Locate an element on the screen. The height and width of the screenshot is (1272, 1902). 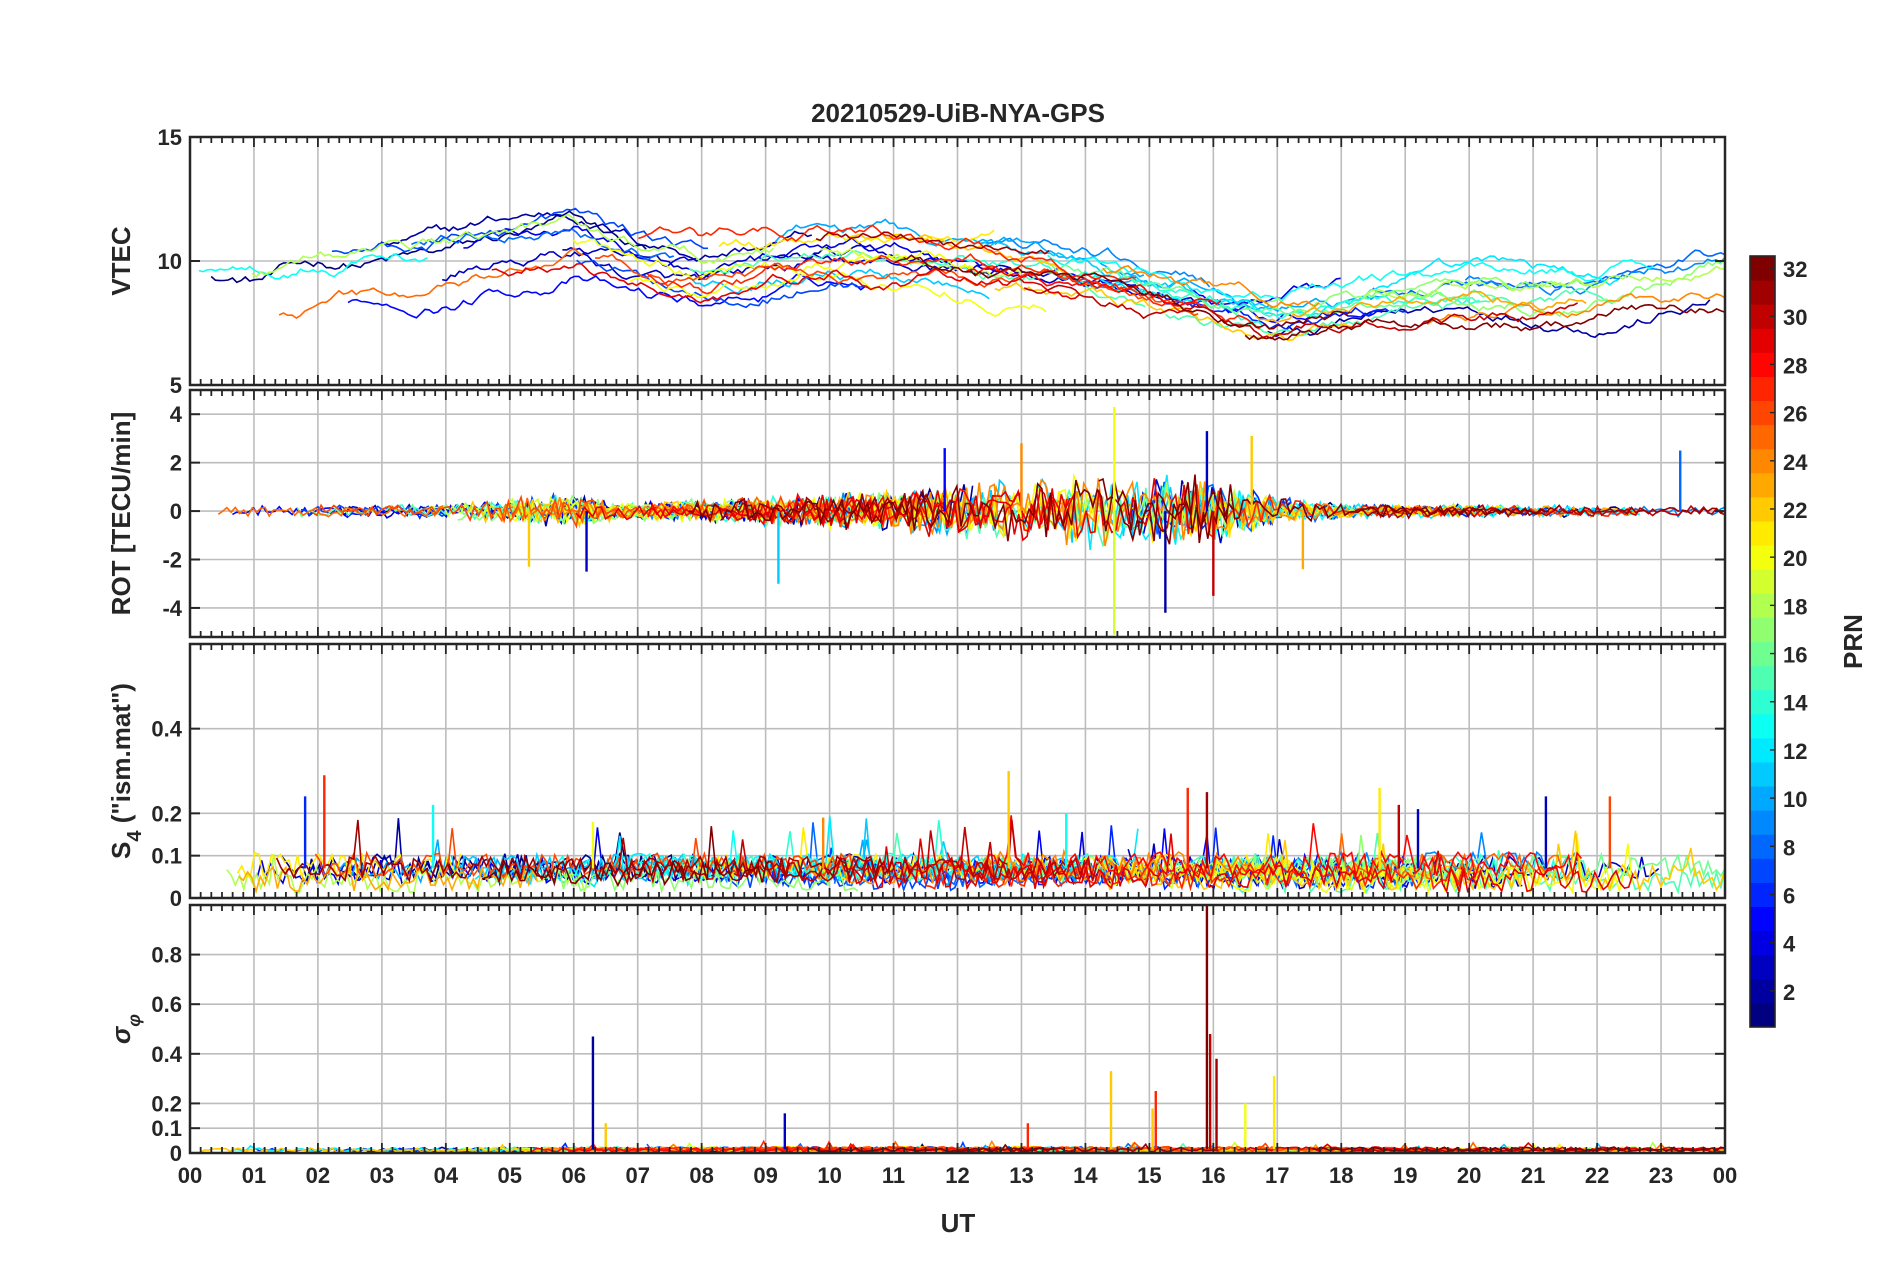
colorbar-tick-label: 10 is located at coordinates (1795, 799).